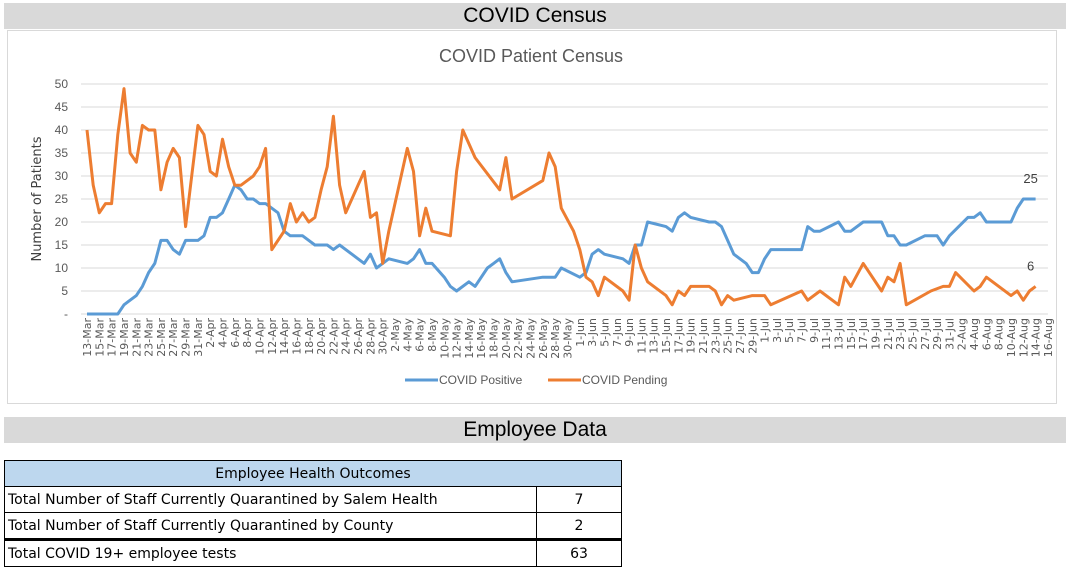 This screenshot has height=569, width=1070. I want to click on x-tick-label: 27-Jun, so click(740, 336).